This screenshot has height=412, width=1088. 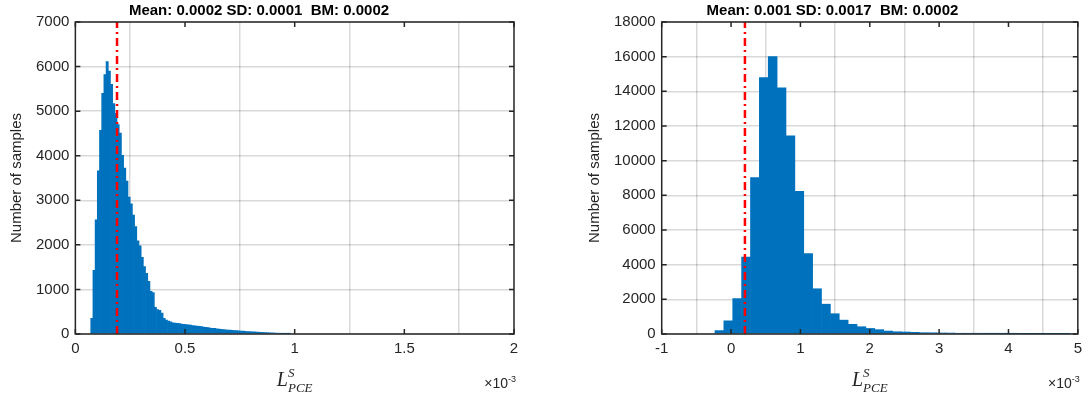 I want to click on y-tick-label: 16000, so click(x=634, y=55).